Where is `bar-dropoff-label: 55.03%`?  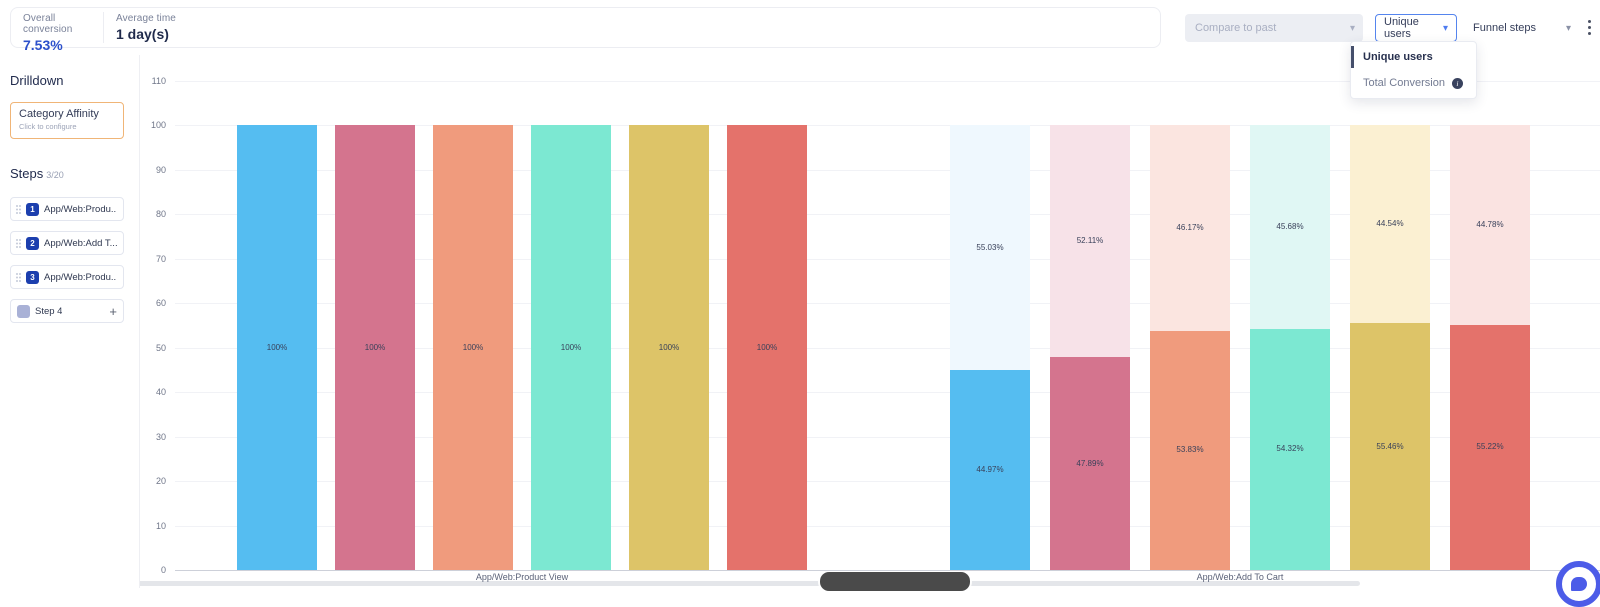 bar-dropoff-label: 55.03% is located at coordinates (990, 247).